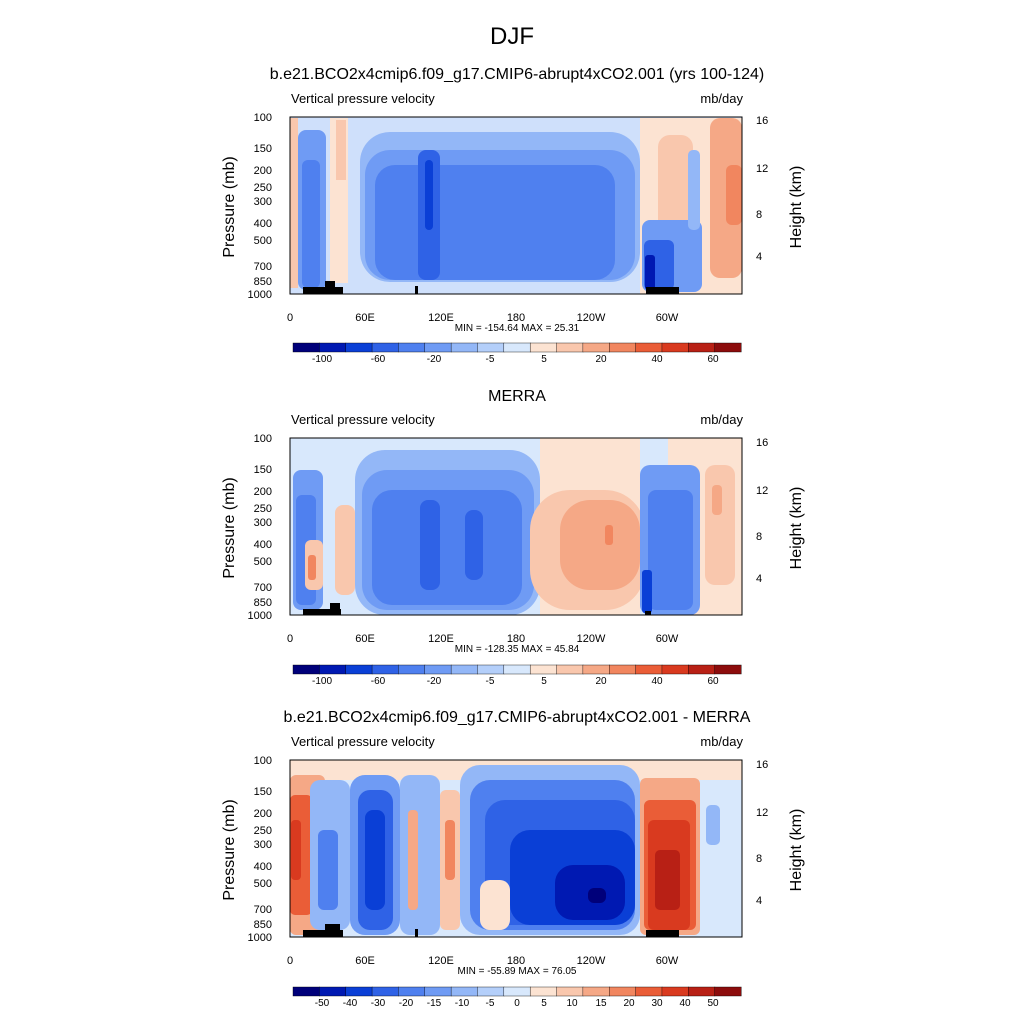 Image resolution: width=1024 pixels, height=1029 pixels. What do you see at coordinates (657, 1003) in the screenshot?
I see `colorbar-label: 30` at bounding box center [657, 1003].